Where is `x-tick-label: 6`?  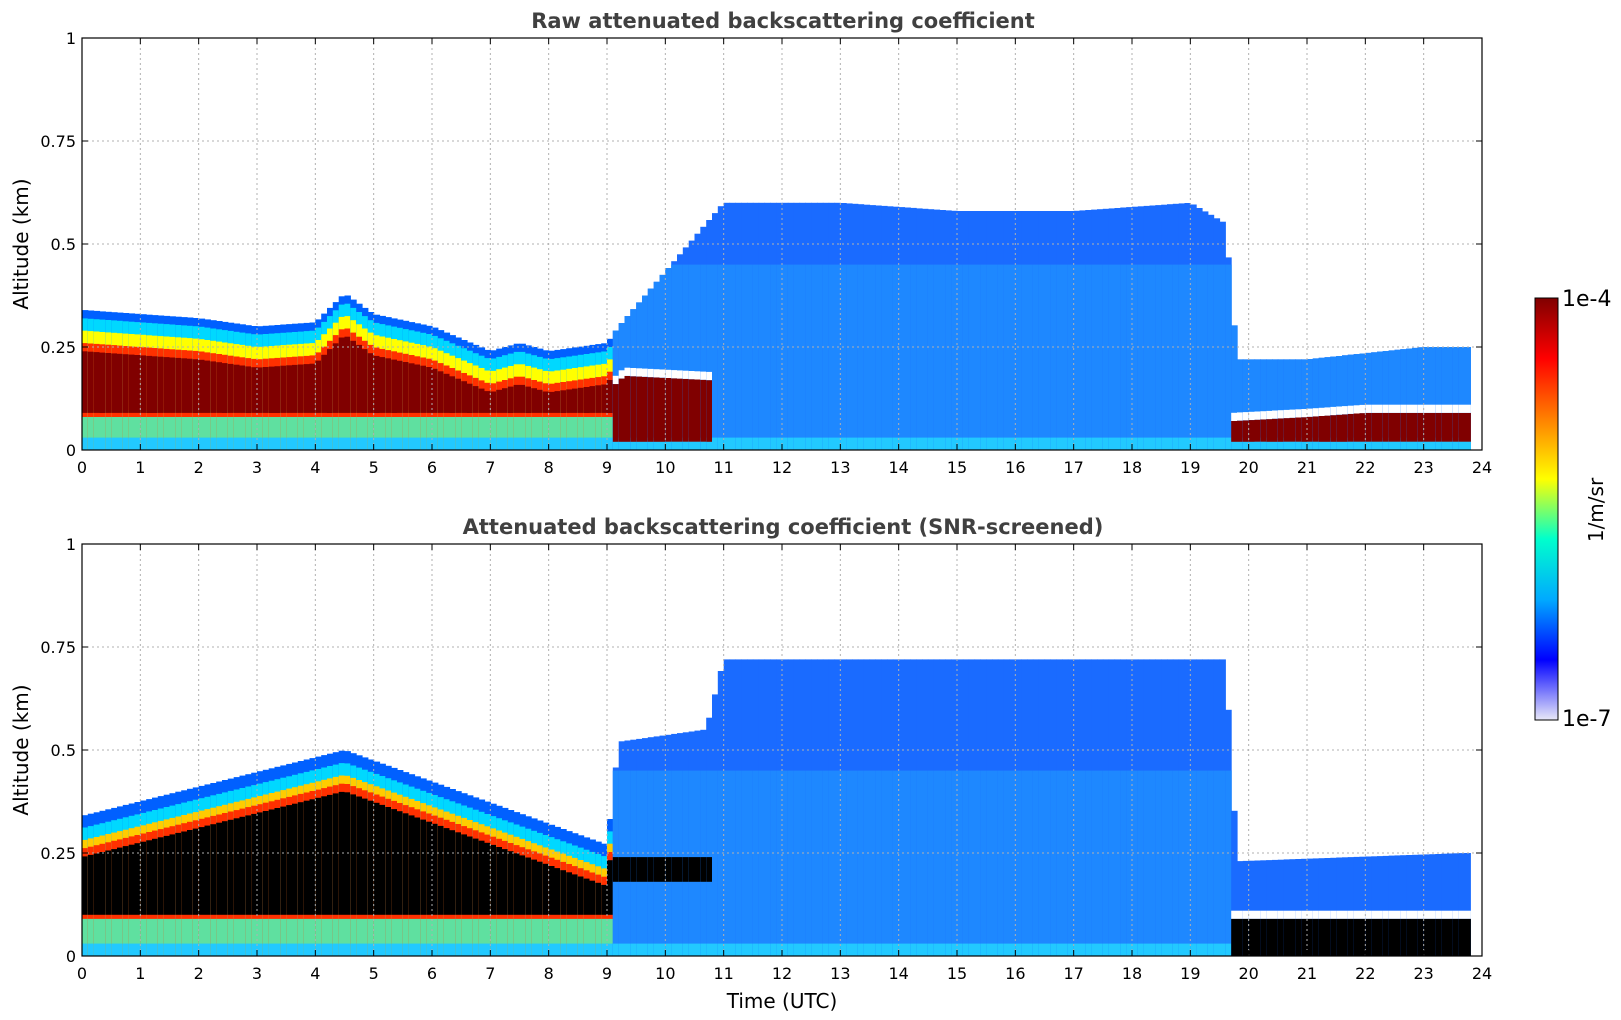 x-tick-label: 6 is located at coordinates (432, 973).